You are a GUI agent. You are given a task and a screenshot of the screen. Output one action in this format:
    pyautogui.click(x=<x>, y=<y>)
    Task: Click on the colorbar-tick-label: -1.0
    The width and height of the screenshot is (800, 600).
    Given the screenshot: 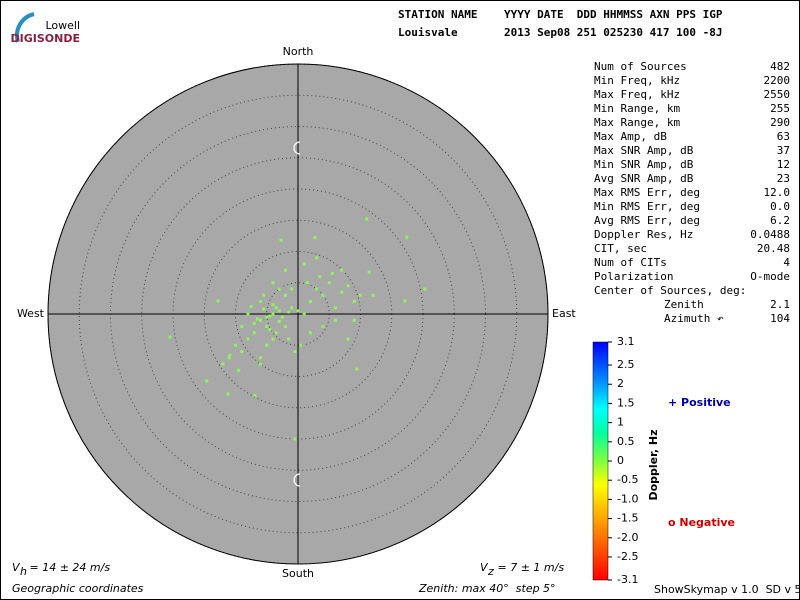 What is the action you would take?
    pyautogui.click(x=627, y=498)
    